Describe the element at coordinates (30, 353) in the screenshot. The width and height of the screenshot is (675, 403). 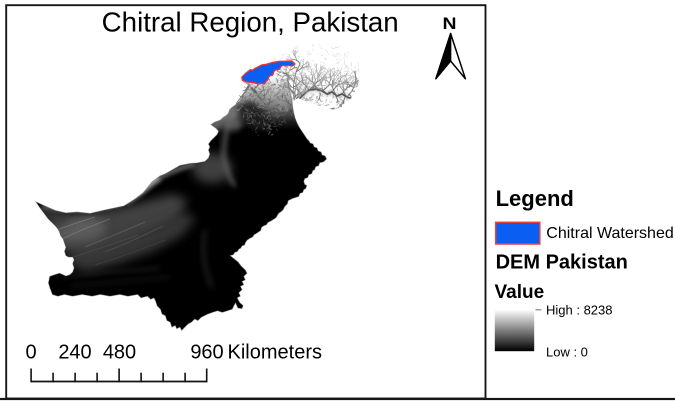
I see `svg-text: 0` at that location.